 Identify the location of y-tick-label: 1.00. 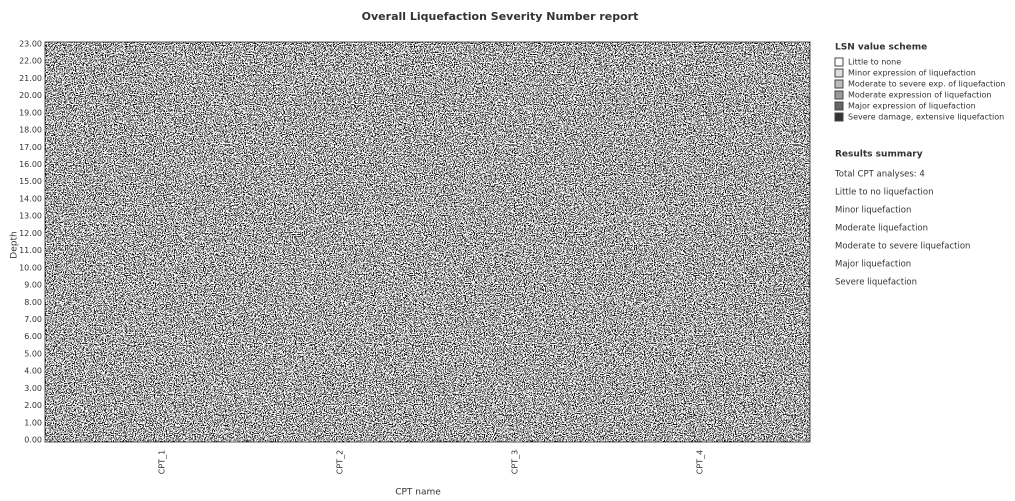
(33, 422).